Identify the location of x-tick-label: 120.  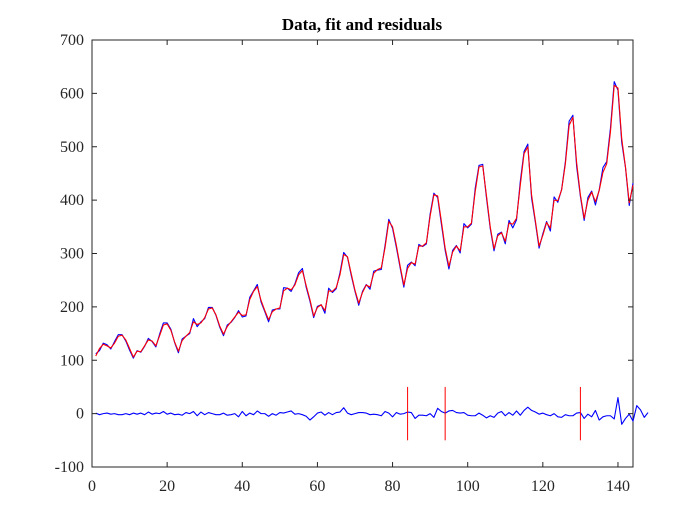
(543, 486).